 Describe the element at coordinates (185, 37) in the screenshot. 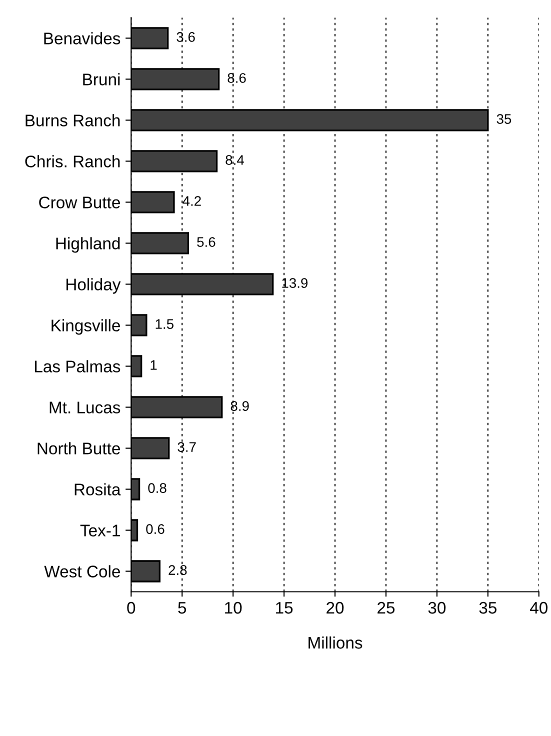

I see `data-label: 3.6` at that location.